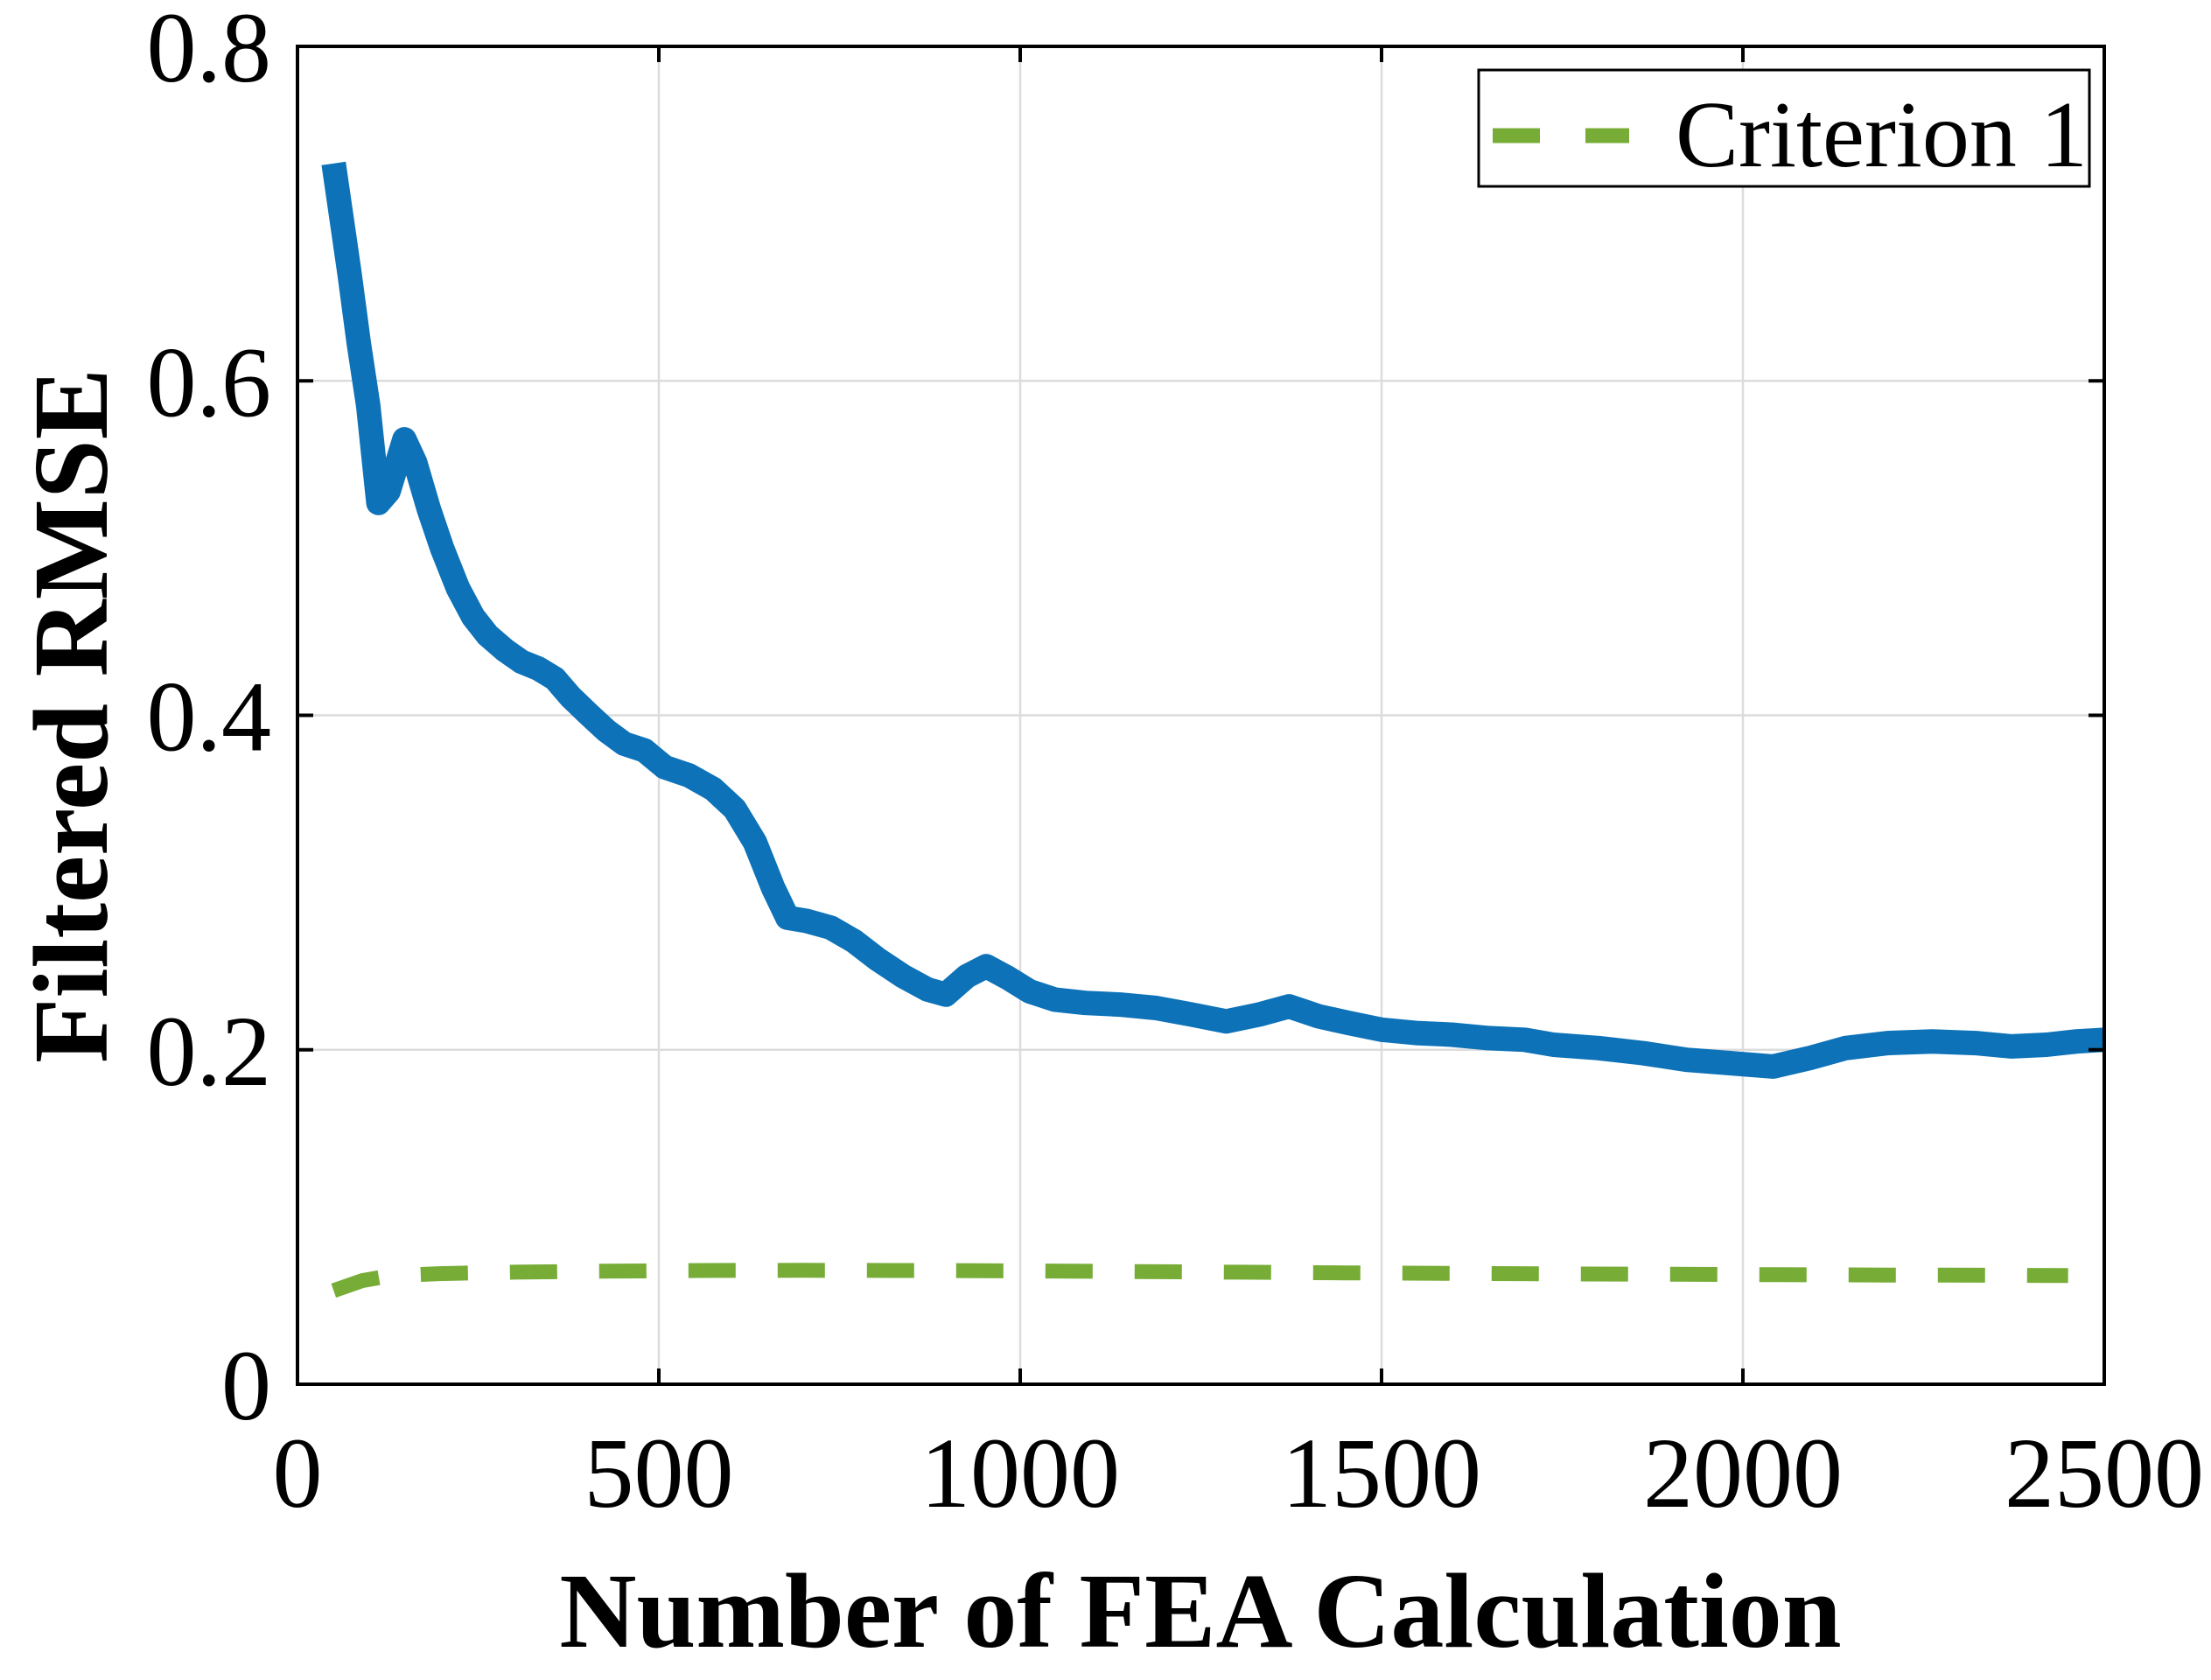 This screenshot has width=2211, height=1680. What do you see at coordinates (210, 717) in the screenshot?
I see `y-tick-label: 0.4` at bounding box center [210, 717].